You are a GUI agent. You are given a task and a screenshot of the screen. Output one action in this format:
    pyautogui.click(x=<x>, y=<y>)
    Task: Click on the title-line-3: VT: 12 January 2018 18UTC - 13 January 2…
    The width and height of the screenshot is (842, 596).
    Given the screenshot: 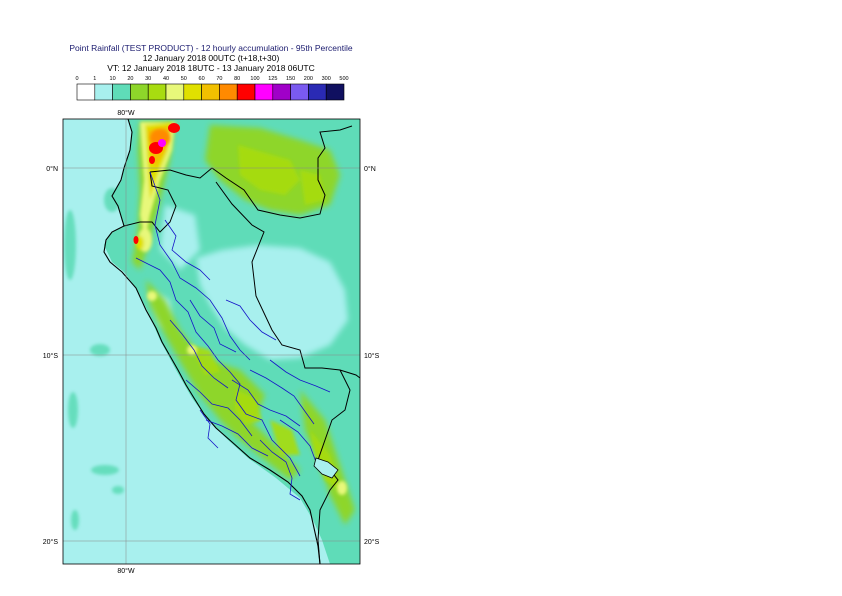 What is the action you would take?
    pyautogui.click(x=211, y=68)
    